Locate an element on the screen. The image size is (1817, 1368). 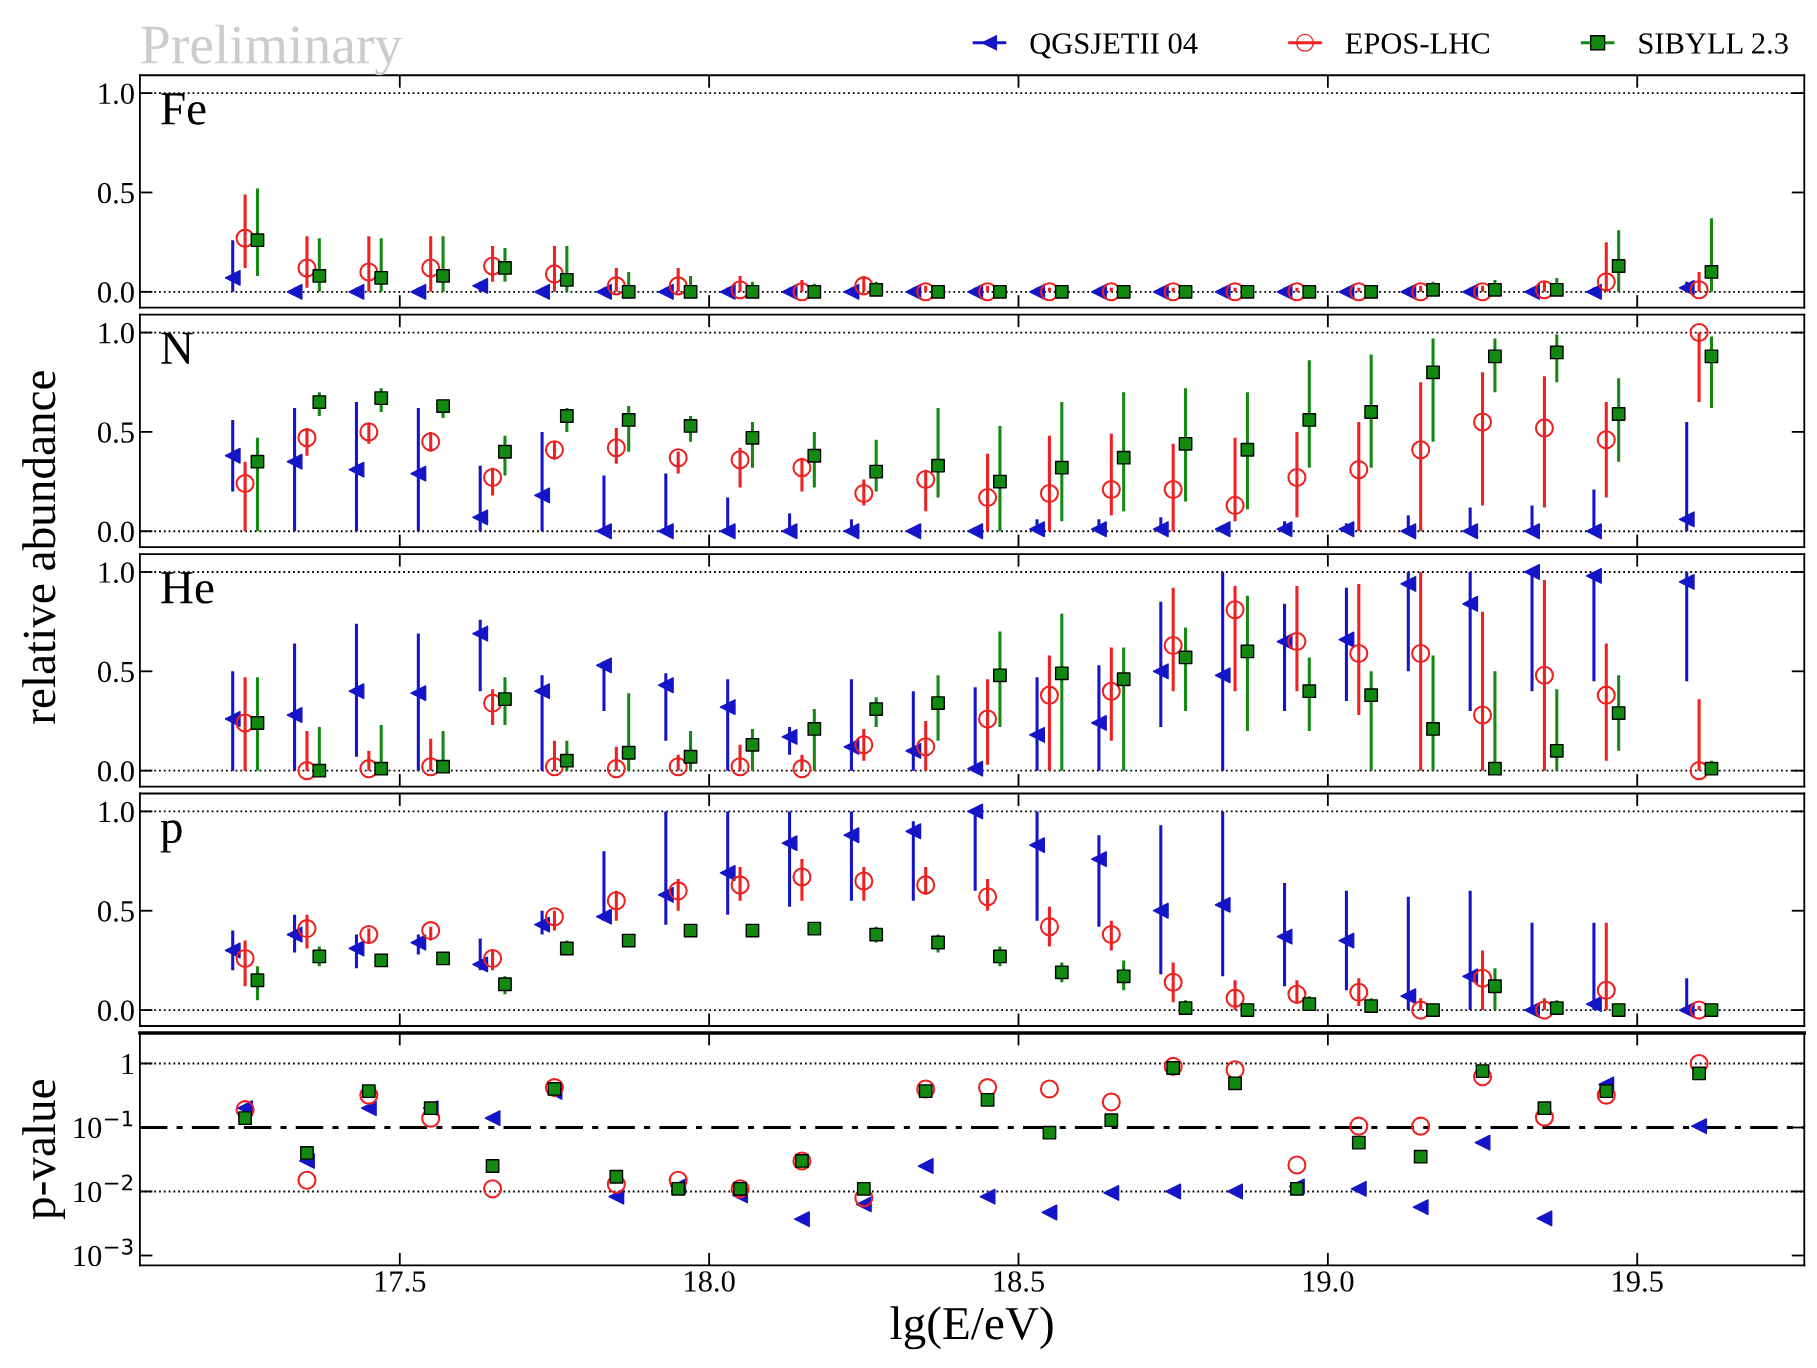
legend-label: SIBYLL 2.3 is located at coordinates (1713, 43).